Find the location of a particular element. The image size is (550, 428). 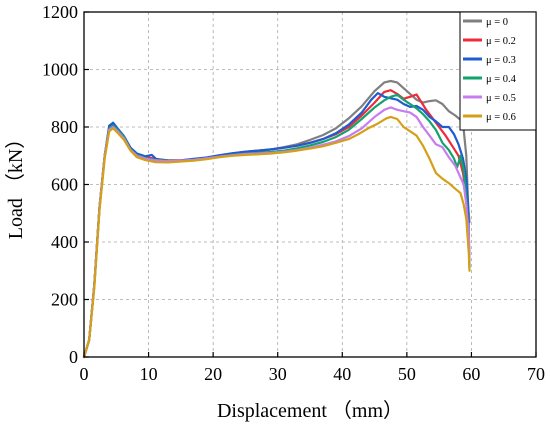

x-tick-label: 10 is located at coordinates (149, 374).